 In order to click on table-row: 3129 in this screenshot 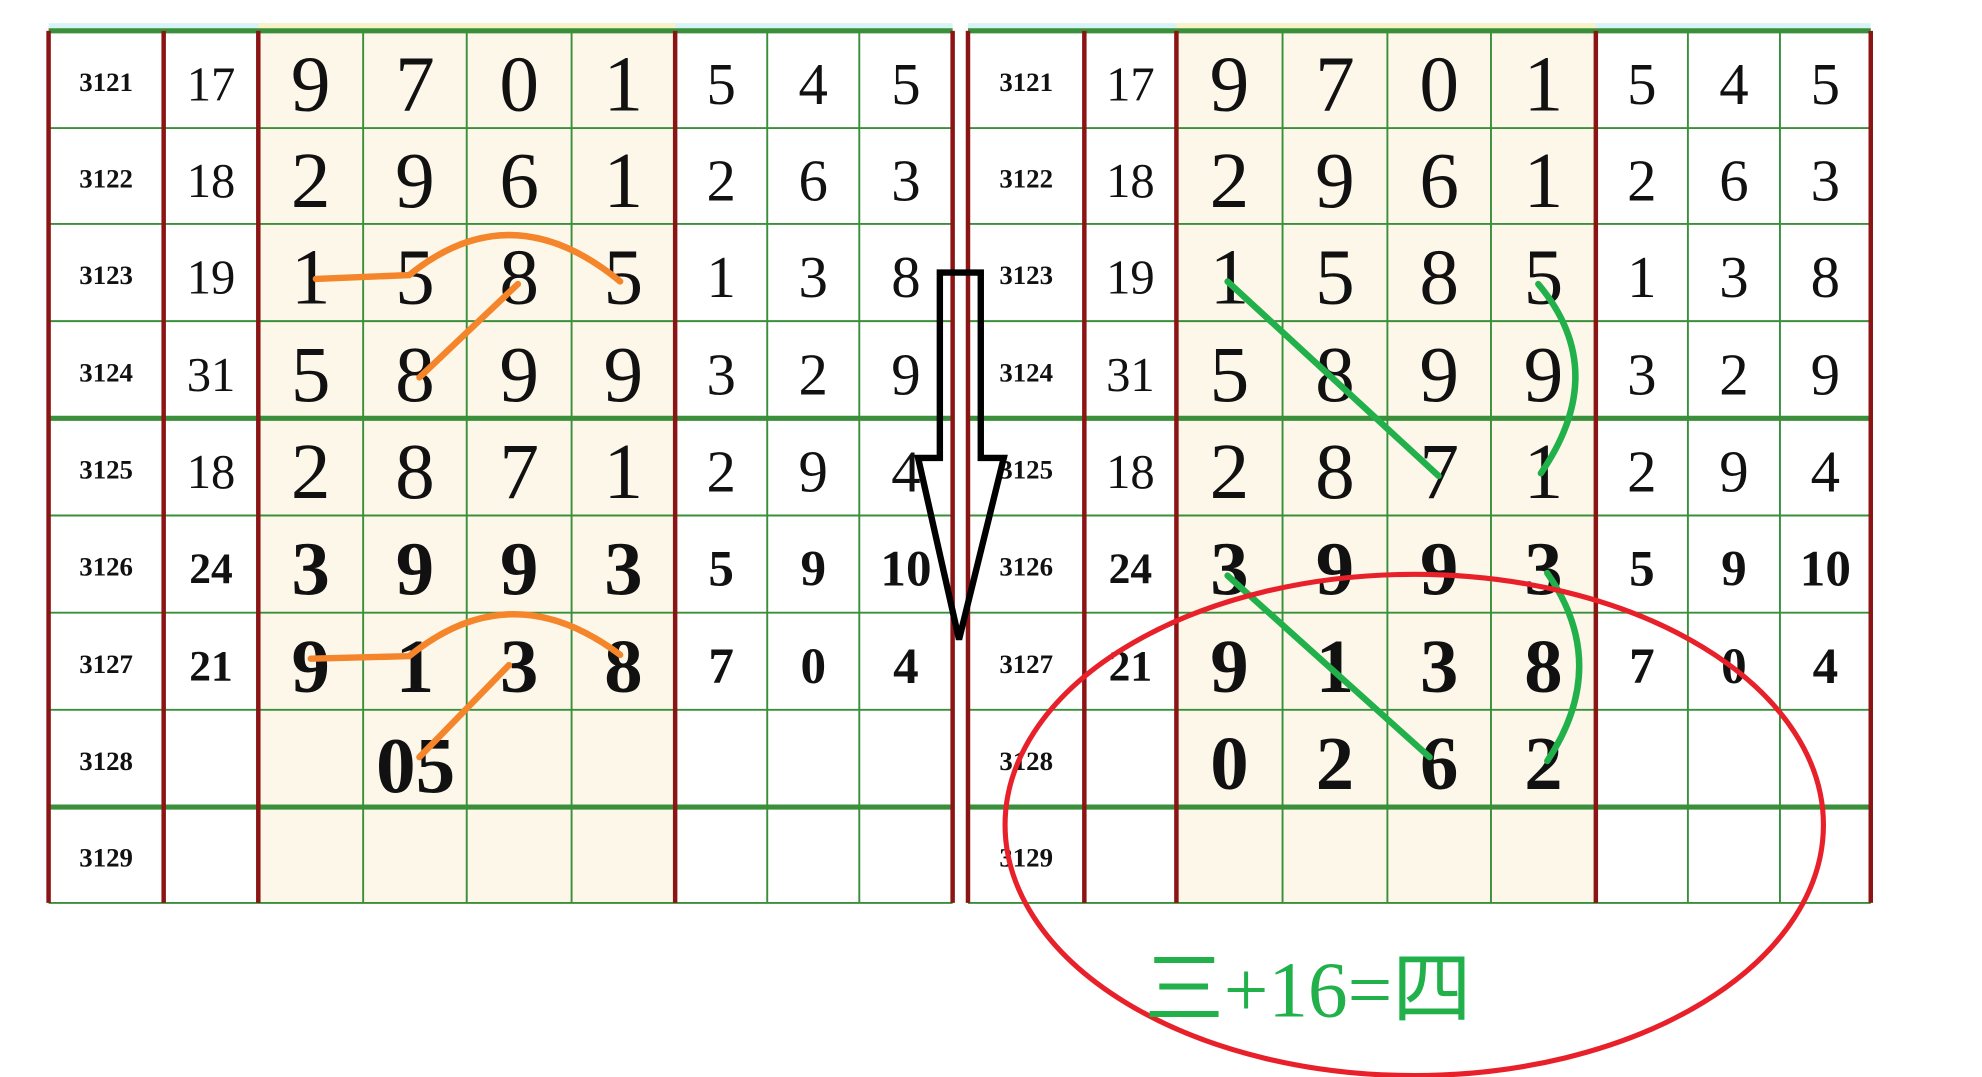, I will do `click(106, 858)`.